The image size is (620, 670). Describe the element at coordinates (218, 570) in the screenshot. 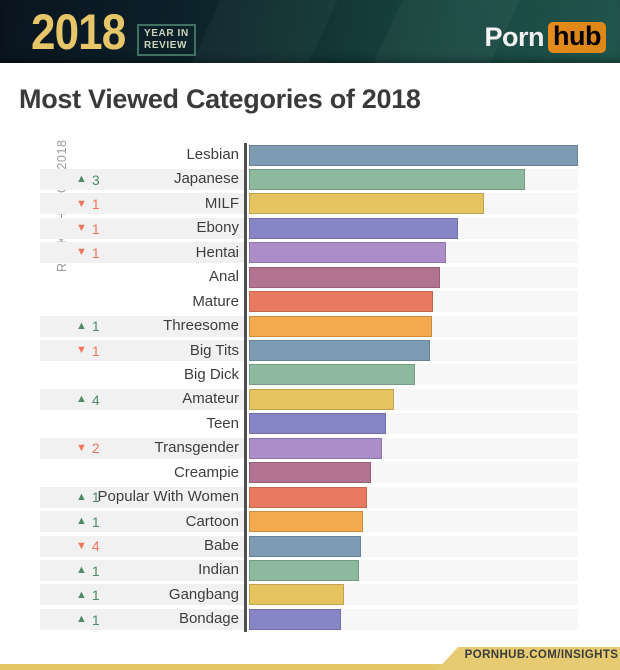

I see `category-label: Indian` at that location.